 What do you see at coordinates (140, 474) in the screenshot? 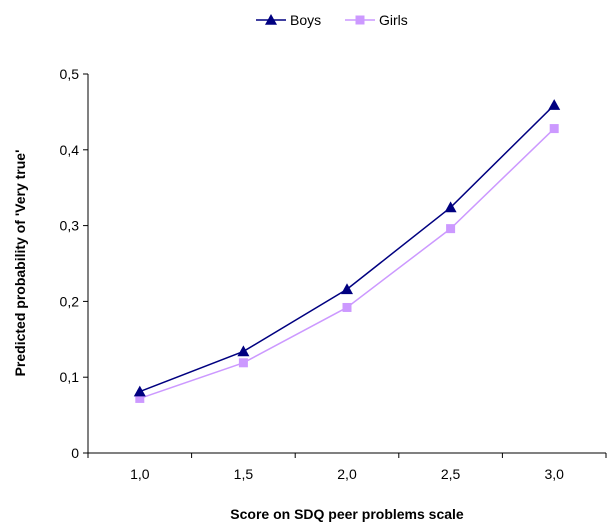
I see `x-tick-label: 1,0` at bounding box center [140, 474].